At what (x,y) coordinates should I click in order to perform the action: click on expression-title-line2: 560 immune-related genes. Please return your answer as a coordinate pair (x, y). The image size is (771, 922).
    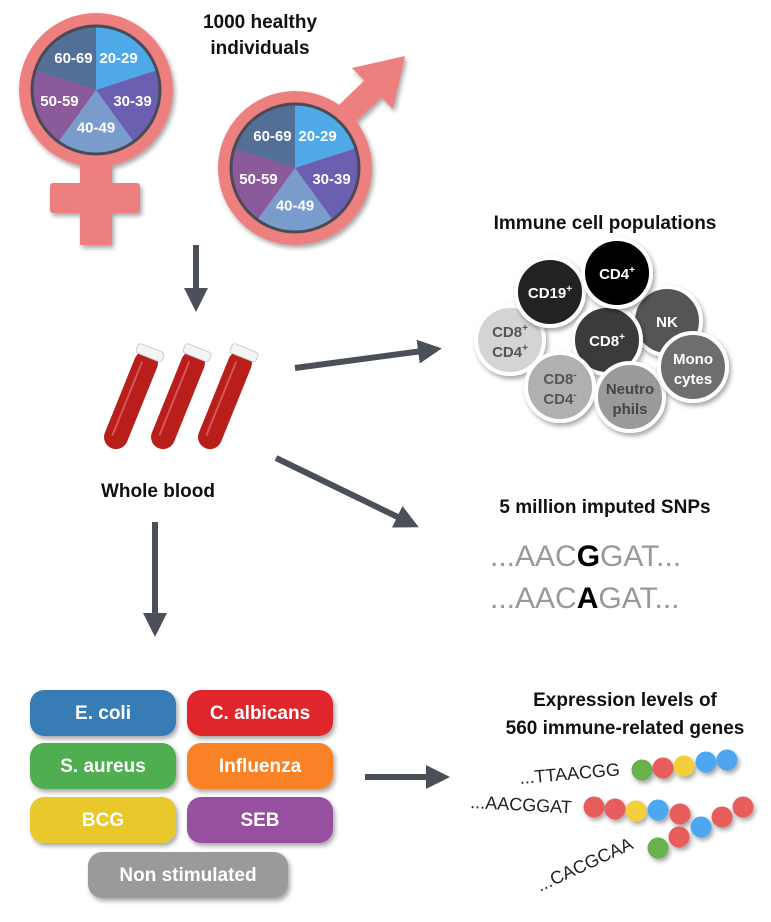
    Looking at the image, I should click on (625, 728).